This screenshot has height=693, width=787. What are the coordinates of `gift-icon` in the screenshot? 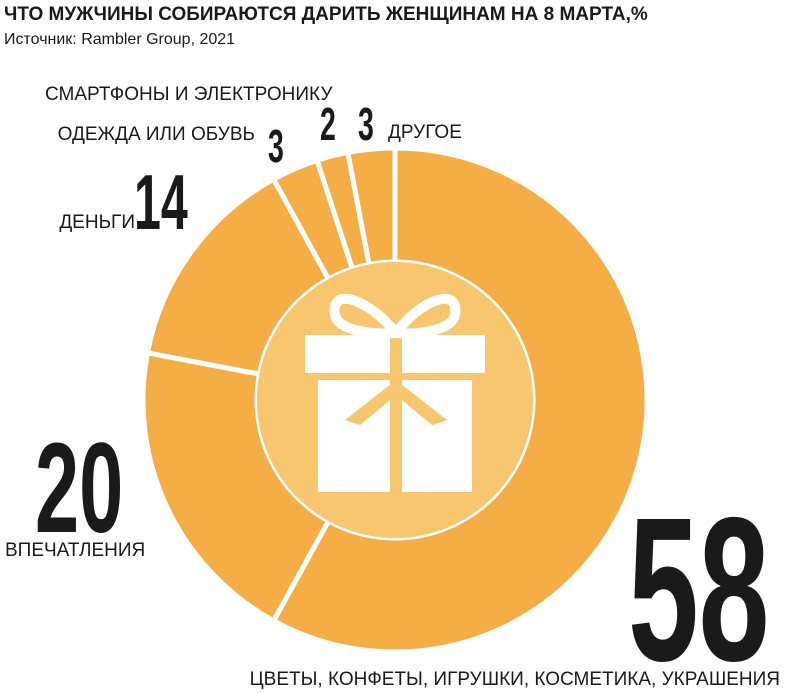 It's located at (395, 392).